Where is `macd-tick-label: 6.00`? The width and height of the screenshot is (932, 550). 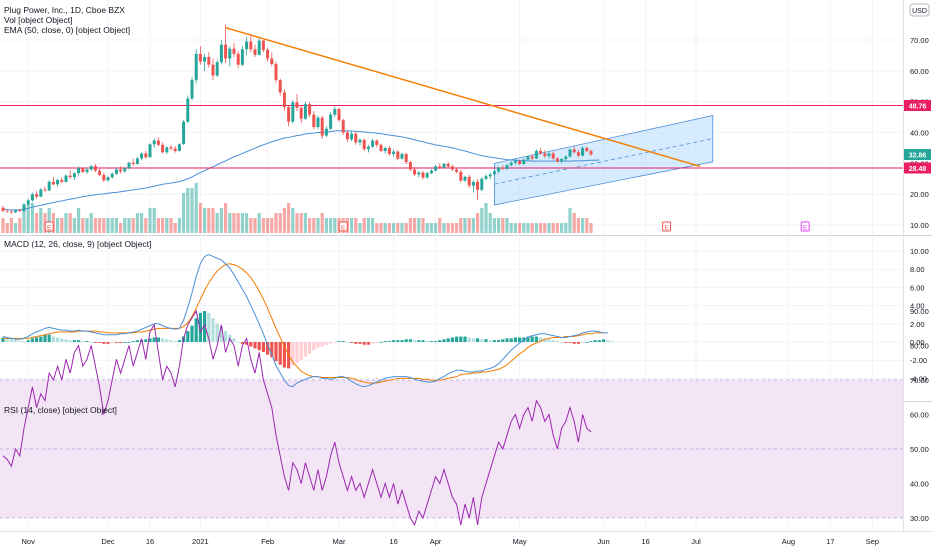
macd-tick-label: 6.00 is located at coordinates (917, 287).